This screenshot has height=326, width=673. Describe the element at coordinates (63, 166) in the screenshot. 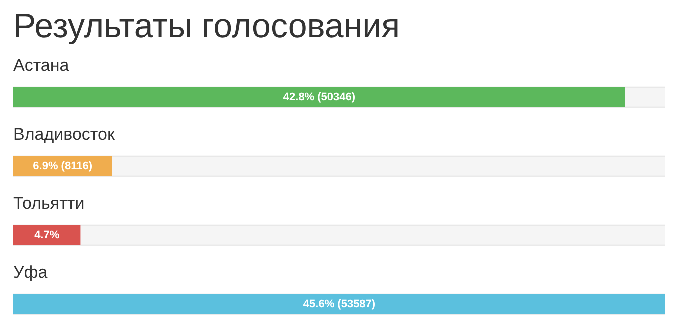

I see `data-label: 6.9% (8116)` at that location.